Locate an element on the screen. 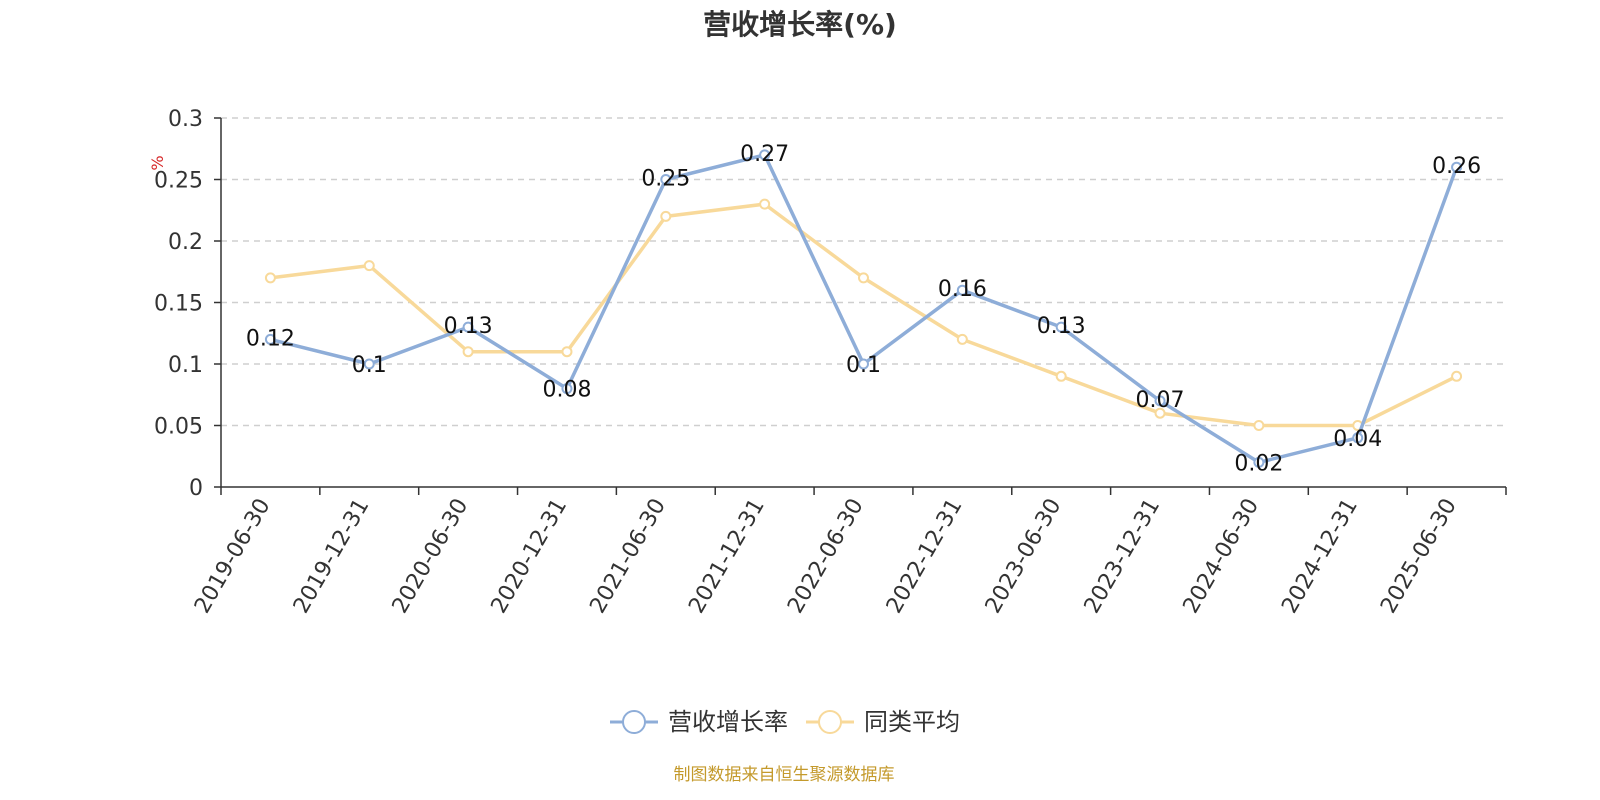  data-label: 0.26 is located at coordinates (1456, 166).